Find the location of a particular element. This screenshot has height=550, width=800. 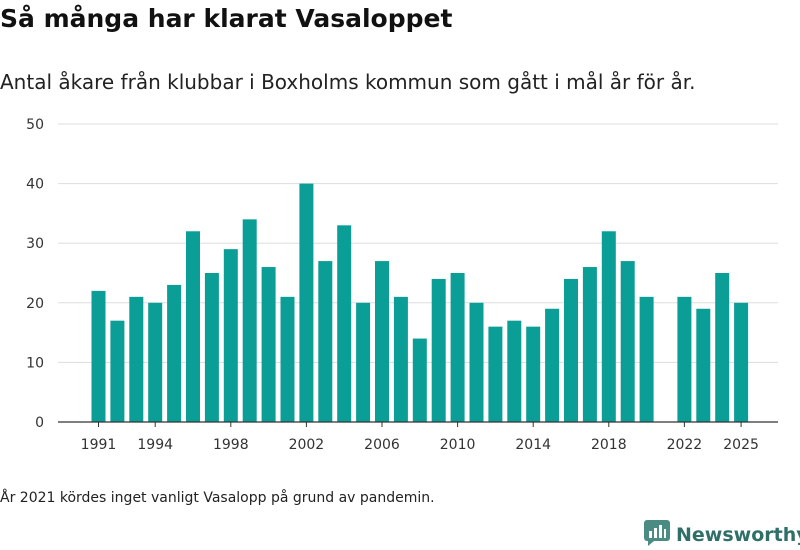

brand: Newsworthy is located at coordinates (722, 535).